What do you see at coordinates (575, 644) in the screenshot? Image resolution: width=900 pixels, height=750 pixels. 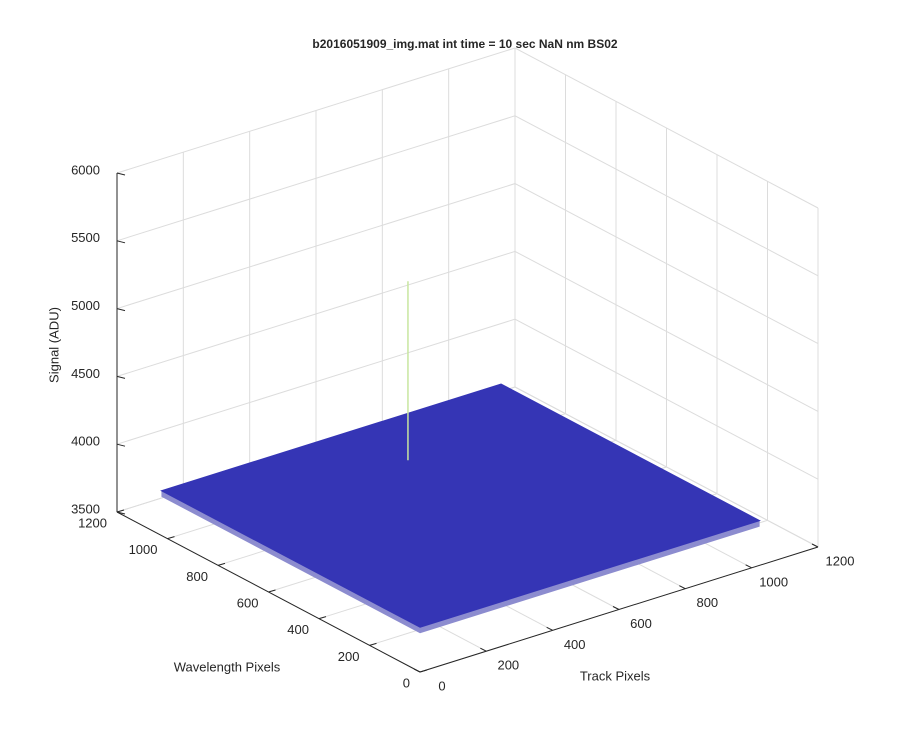 I see `x-tick-label: 400` at bounding box center [575, 644].